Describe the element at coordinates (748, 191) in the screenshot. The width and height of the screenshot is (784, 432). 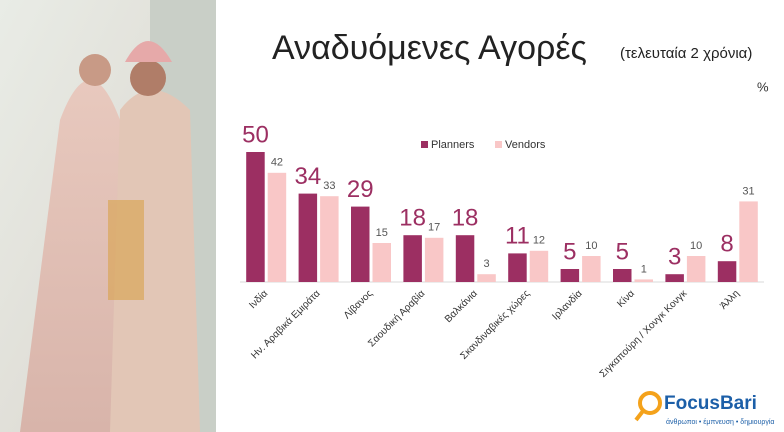
I see `value-label: 31` at that location.